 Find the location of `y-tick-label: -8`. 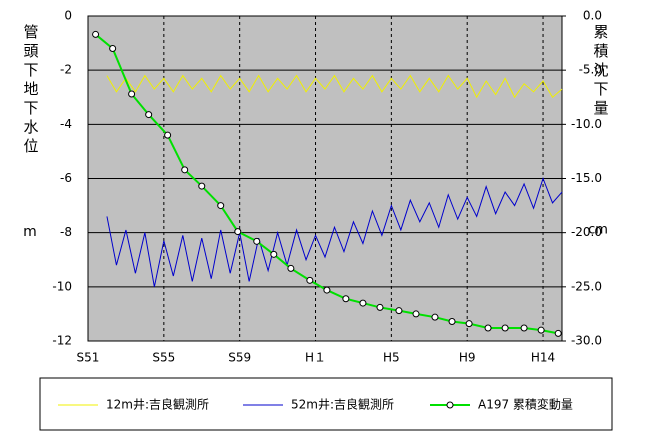

y-tick-label: -8 is located at coordinates (66, 232).